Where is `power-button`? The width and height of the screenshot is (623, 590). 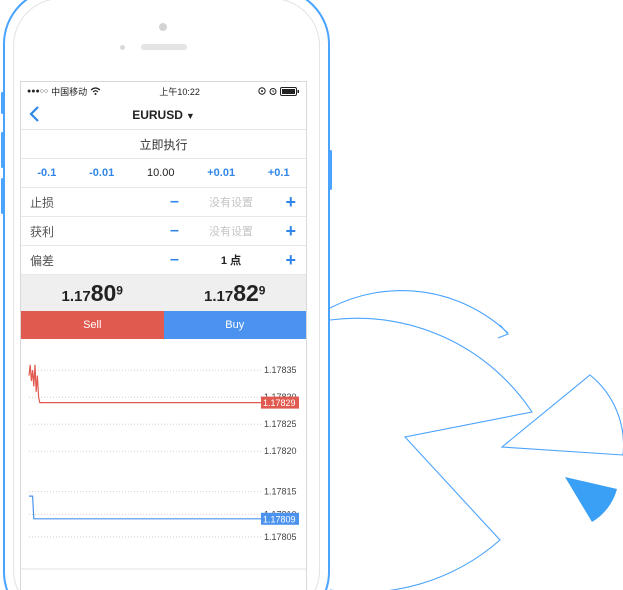
power-button is located at coordinates (330, 170).